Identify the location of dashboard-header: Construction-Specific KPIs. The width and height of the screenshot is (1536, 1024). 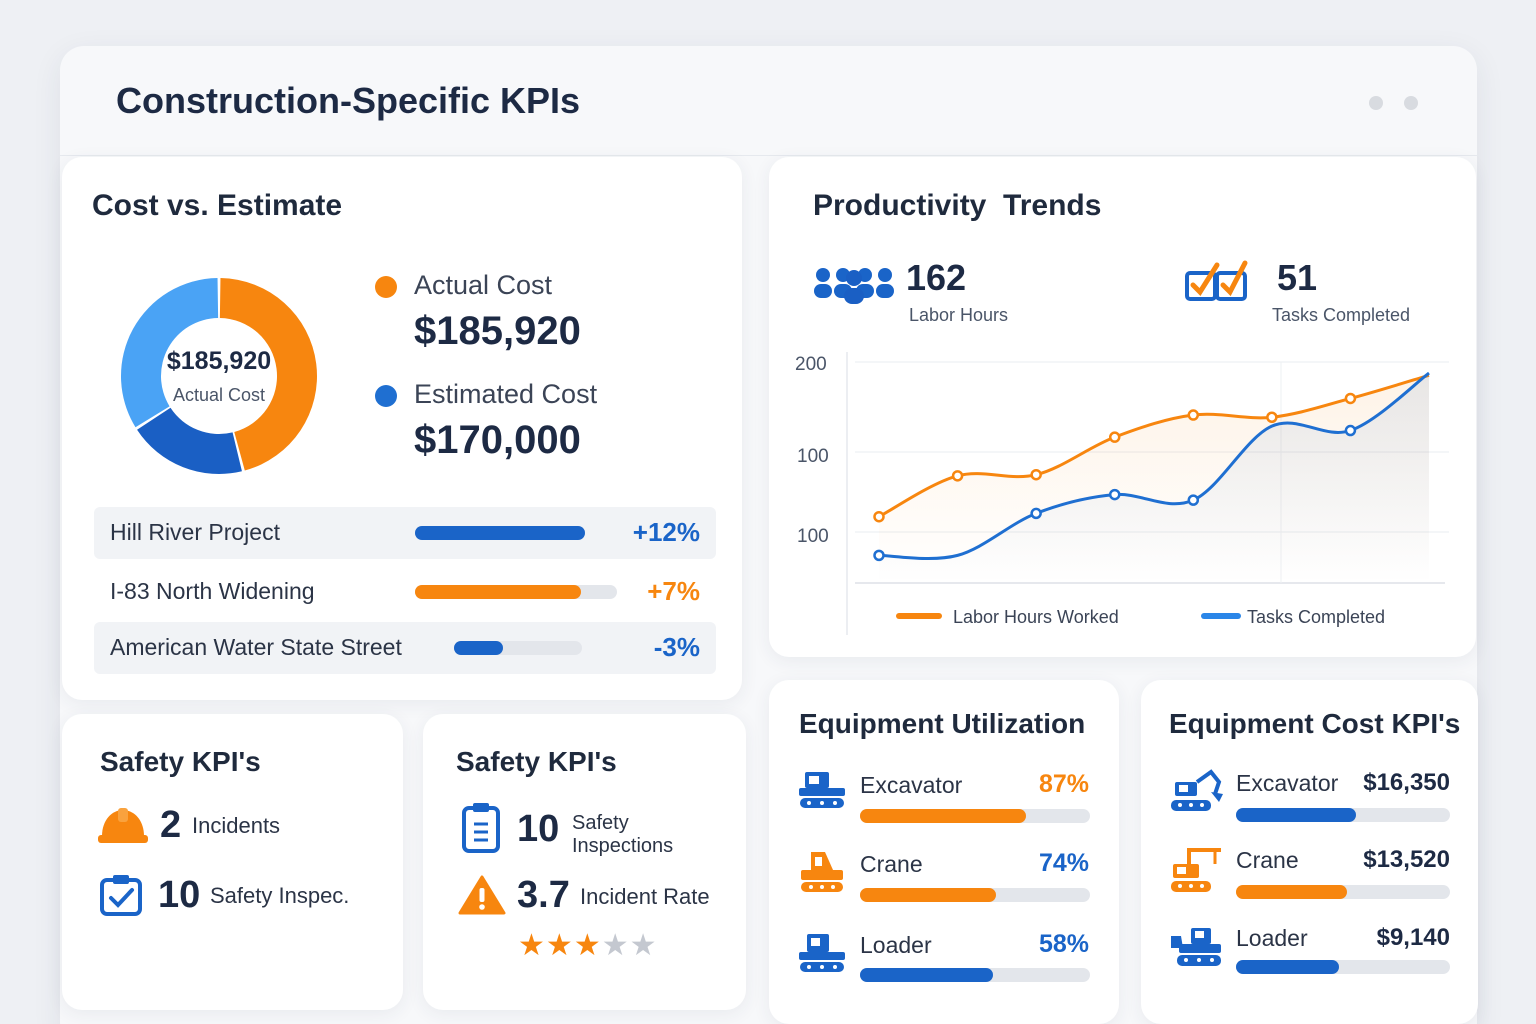
(768, 101).